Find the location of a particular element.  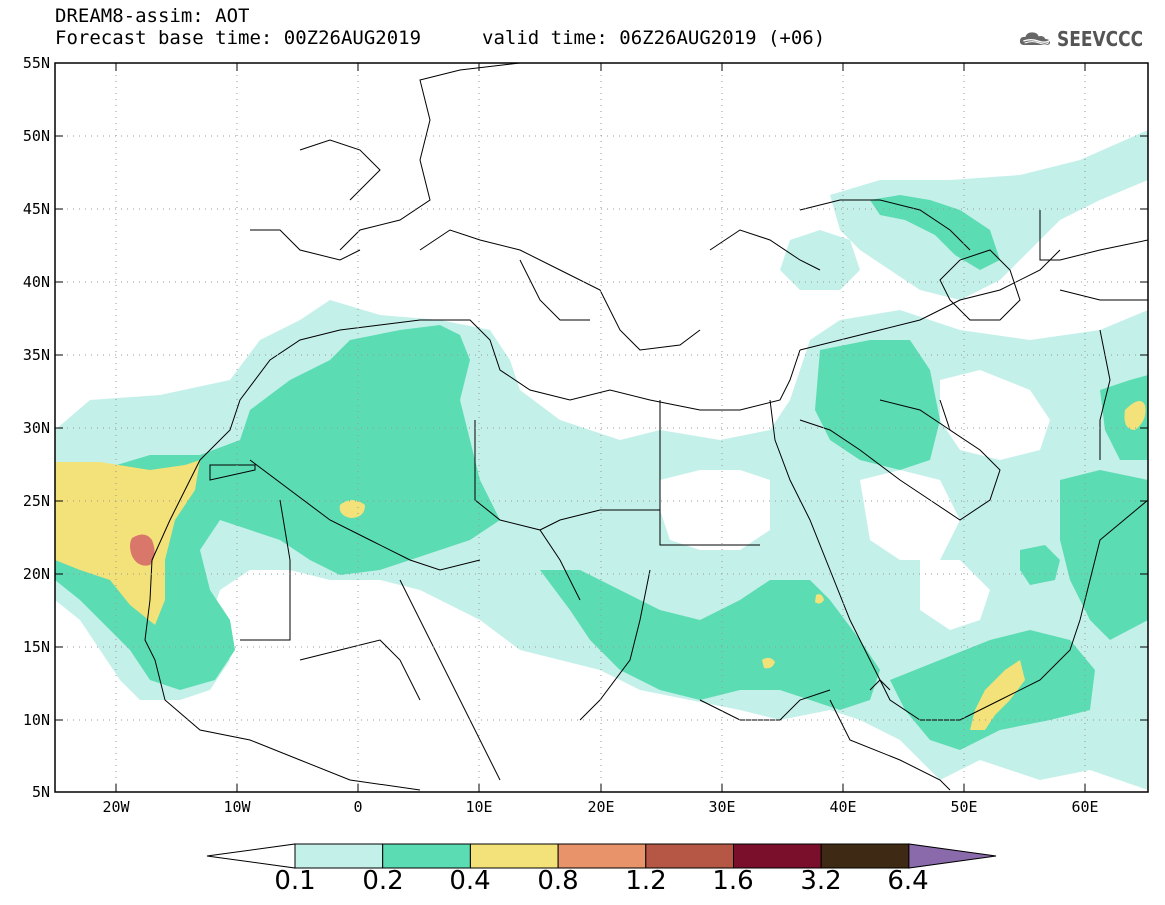

colorbar-arrow-low is located at coordinates (251, 856).